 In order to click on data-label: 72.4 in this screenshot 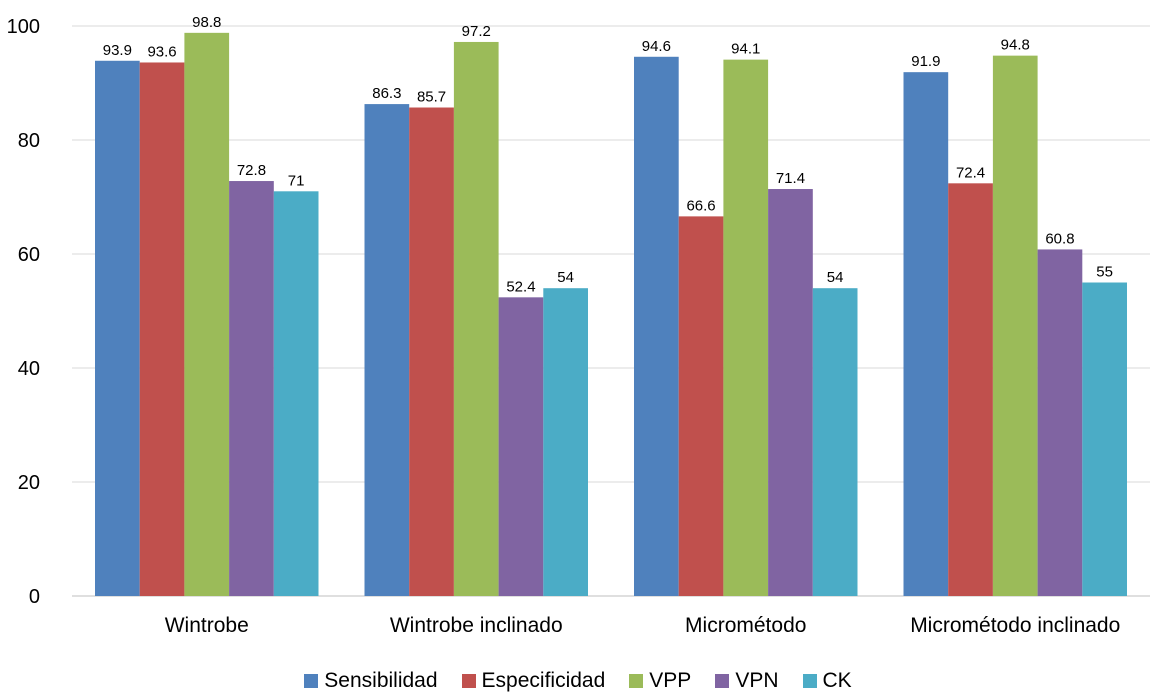, I will do `click(970, 172)`.